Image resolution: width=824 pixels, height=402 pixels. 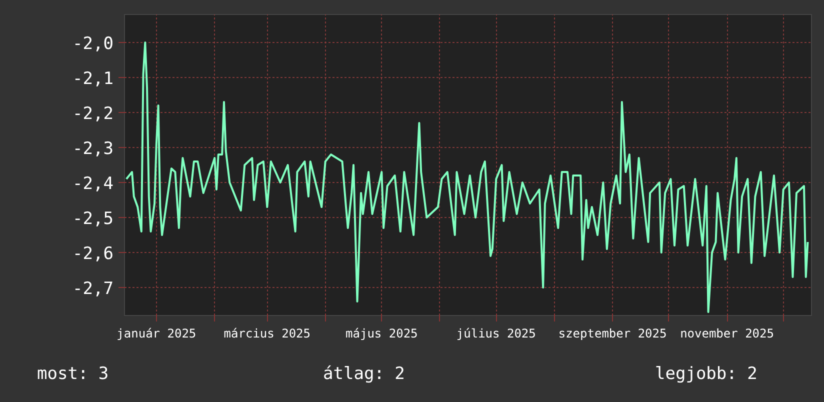 What do you see at coordinates (93, 184) in the screenshot?
I see `y-tick-label: -2,4` at bounding box center [93, 184].